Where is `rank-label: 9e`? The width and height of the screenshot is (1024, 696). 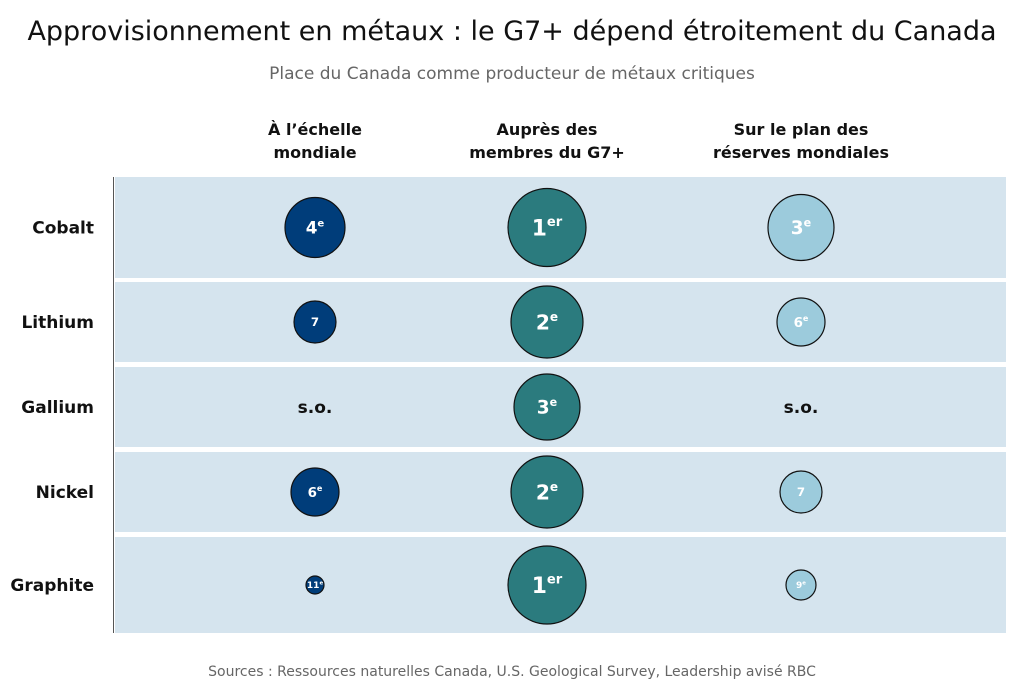 rank-label: 9e is located at coordinates (801, 585).